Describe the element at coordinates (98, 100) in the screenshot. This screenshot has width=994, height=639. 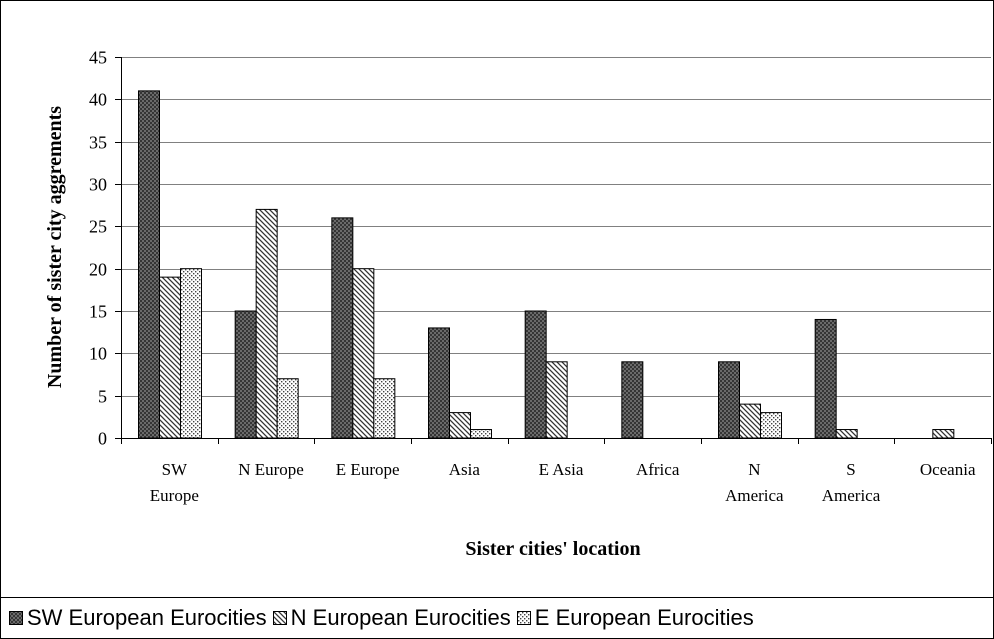
I see `y-tick-label: 40` at that location.